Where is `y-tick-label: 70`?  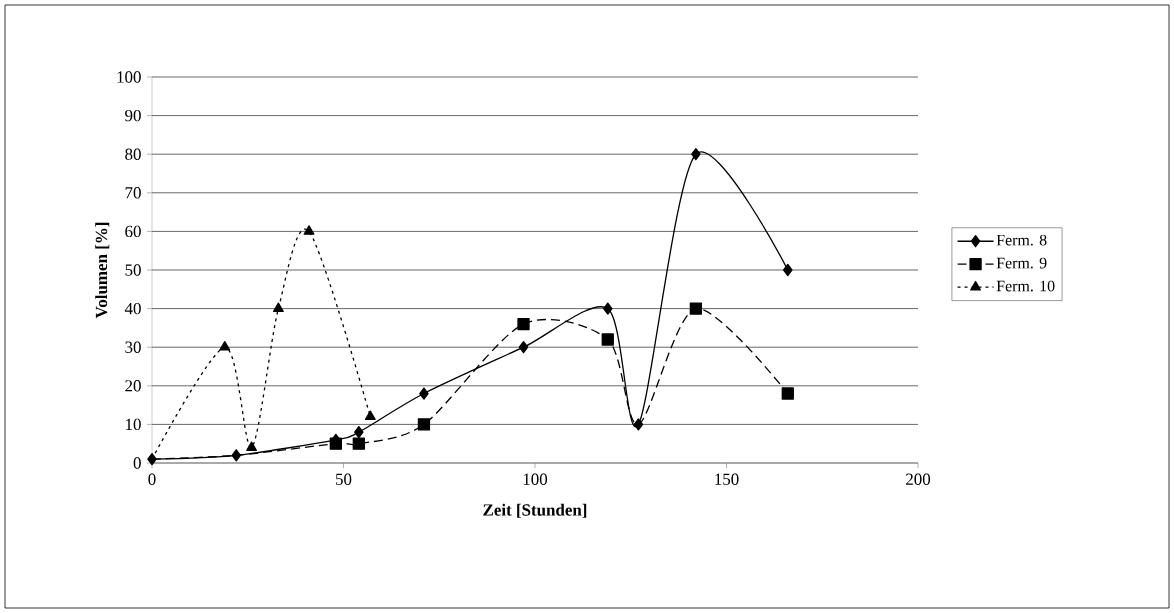 y-tick-label: 70 is located at coordinates (133, 193).